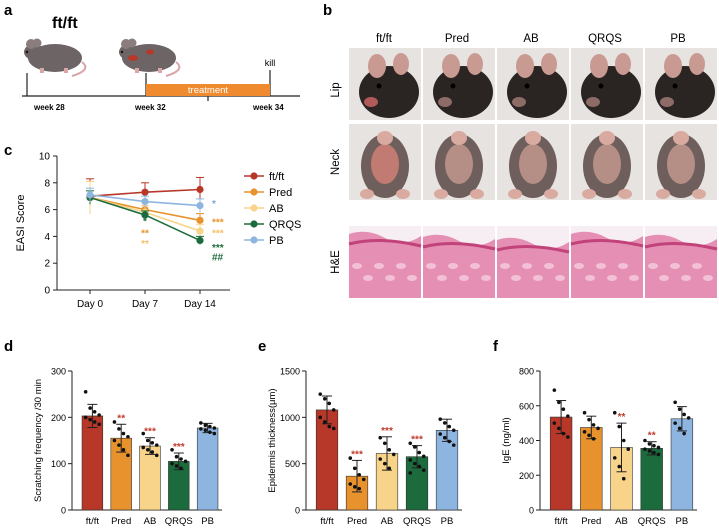 This screenshot has height=528, width=719. I want to click on y-tick-label: 600, so click(526, 406).